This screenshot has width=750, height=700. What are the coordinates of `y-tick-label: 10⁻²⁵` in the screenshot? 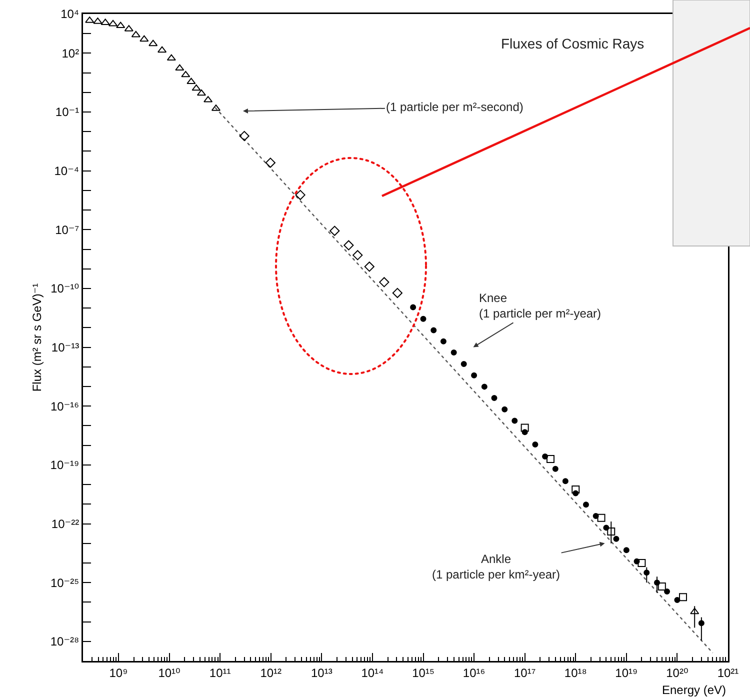 It's located at (65, 583).